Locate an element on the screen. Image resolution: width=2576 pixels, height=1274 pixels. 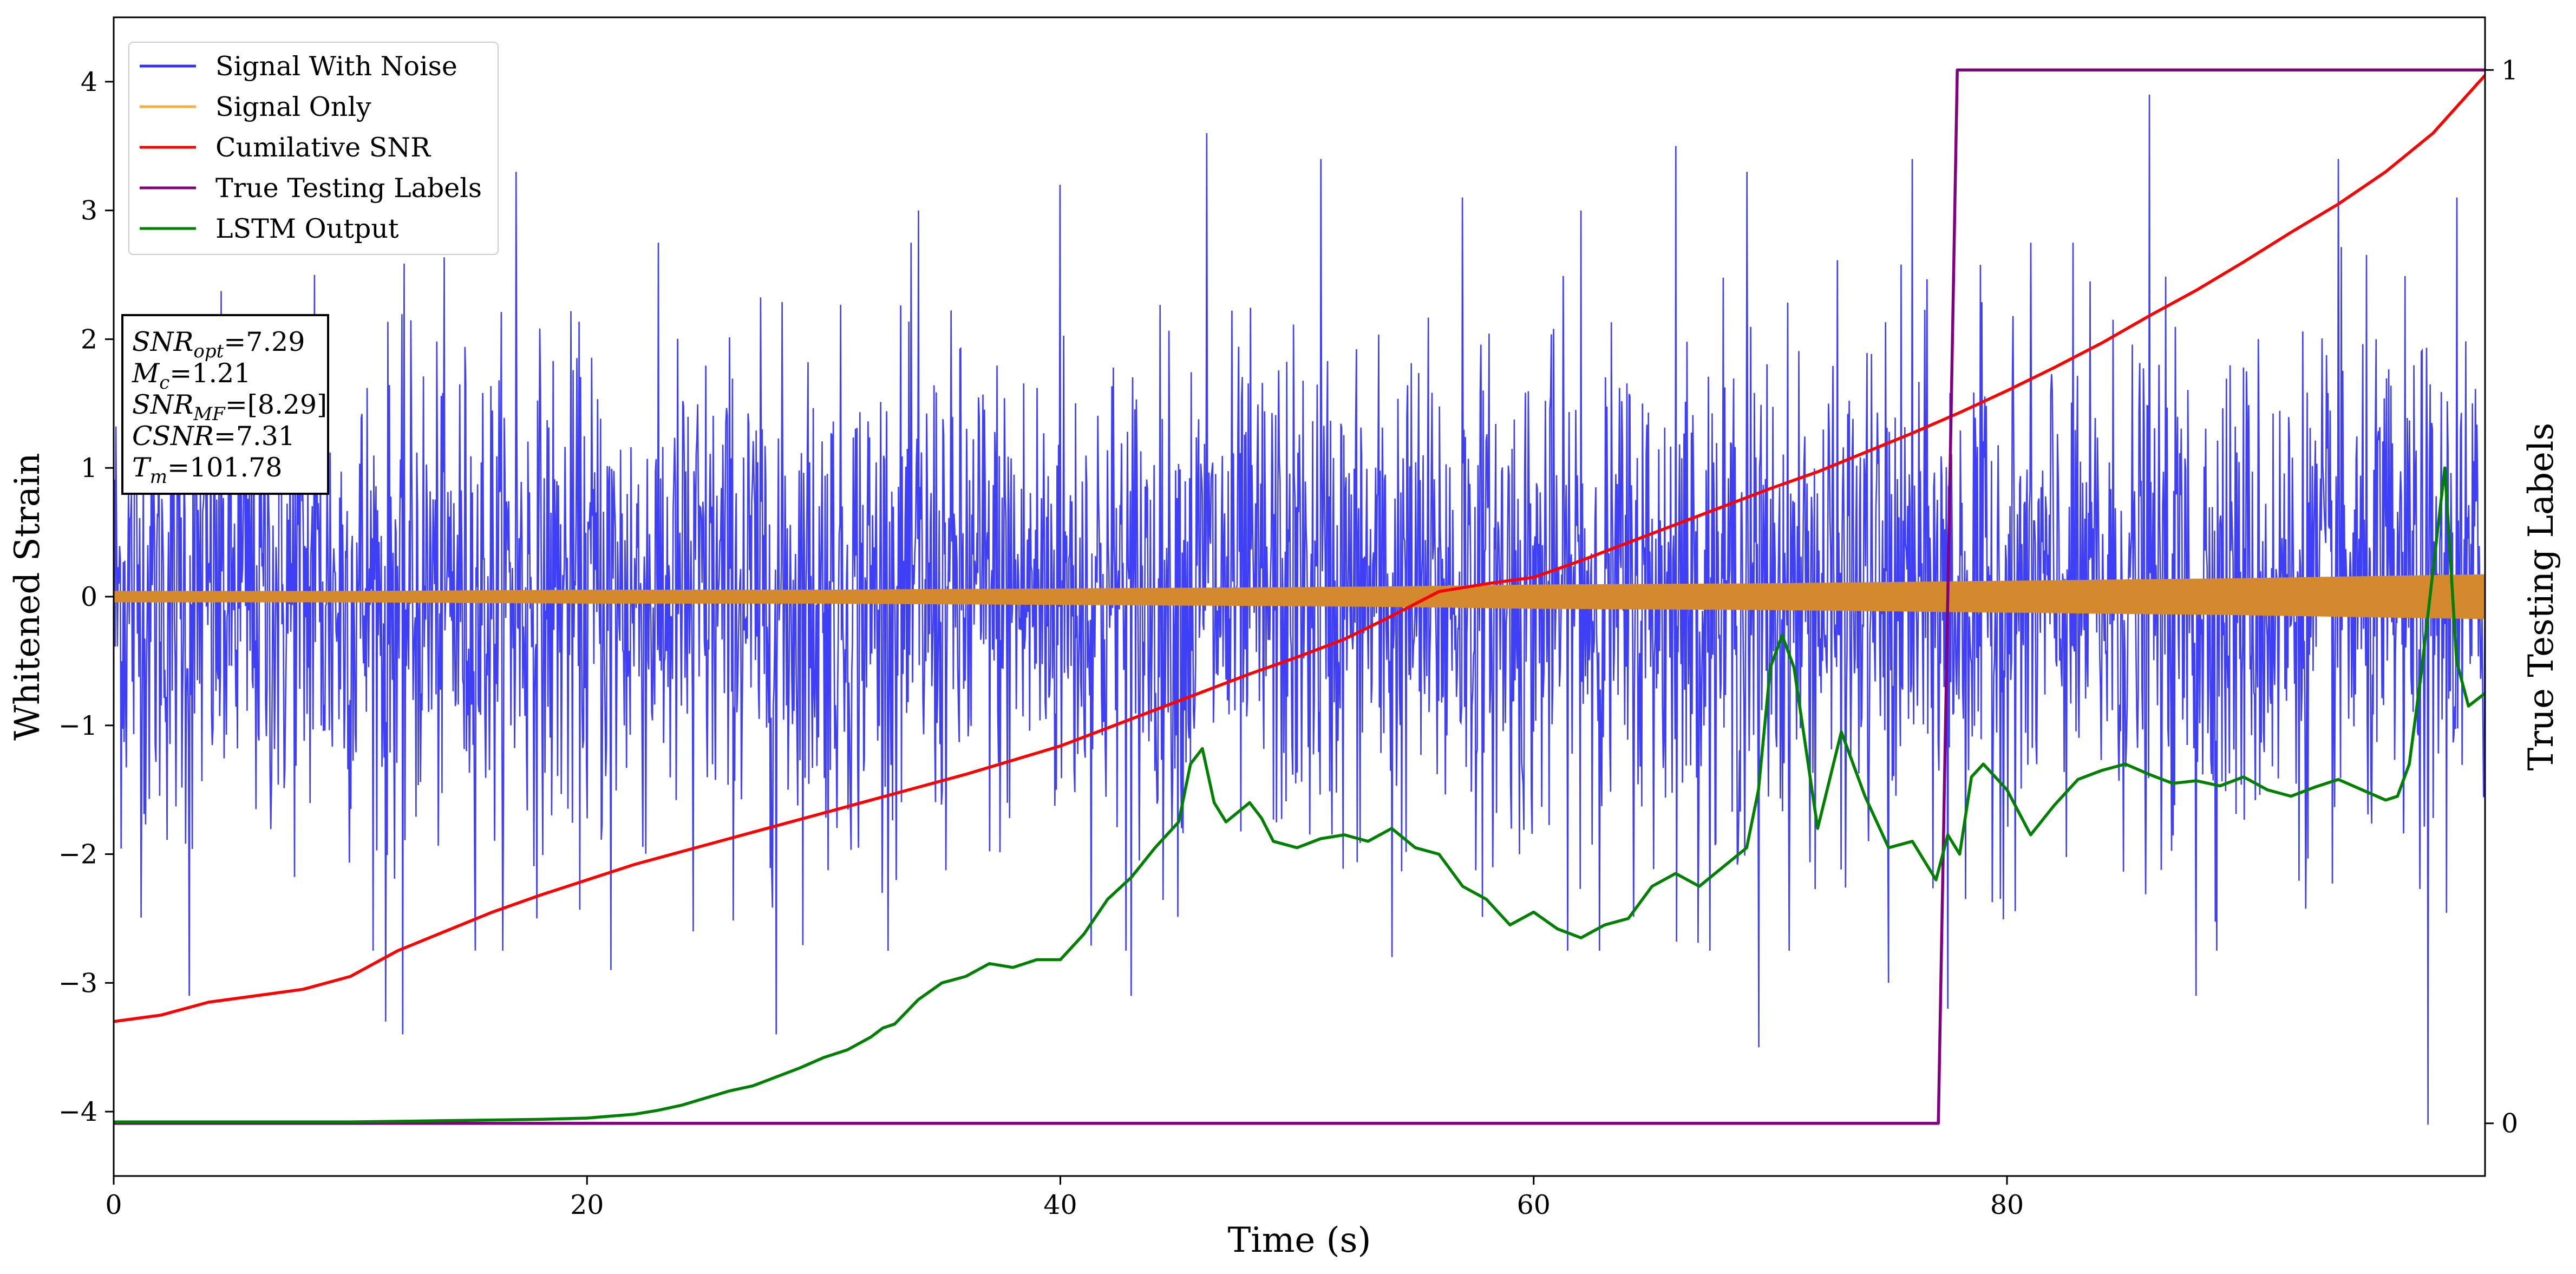
stat-csnr: CSNR=7.31 is located at coordinates (214, 436).